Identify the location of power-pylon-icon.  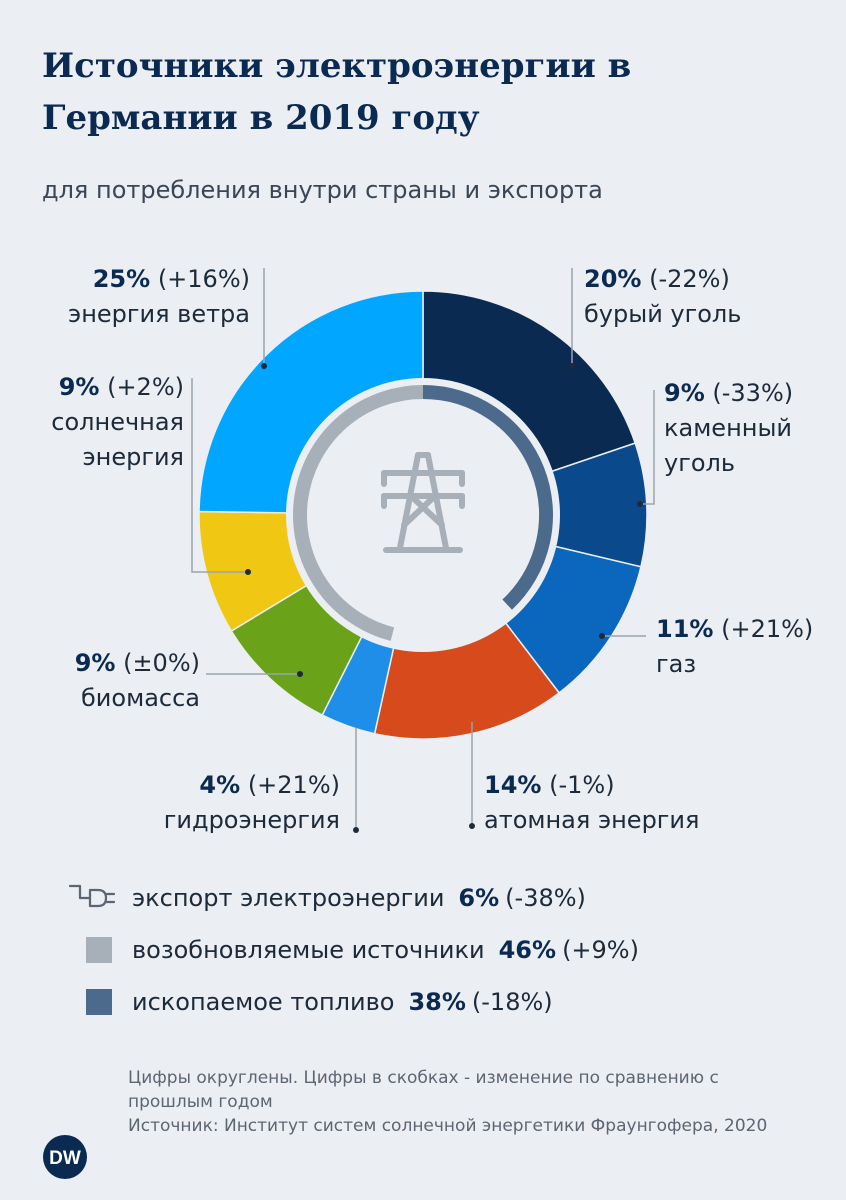
(423, 502).